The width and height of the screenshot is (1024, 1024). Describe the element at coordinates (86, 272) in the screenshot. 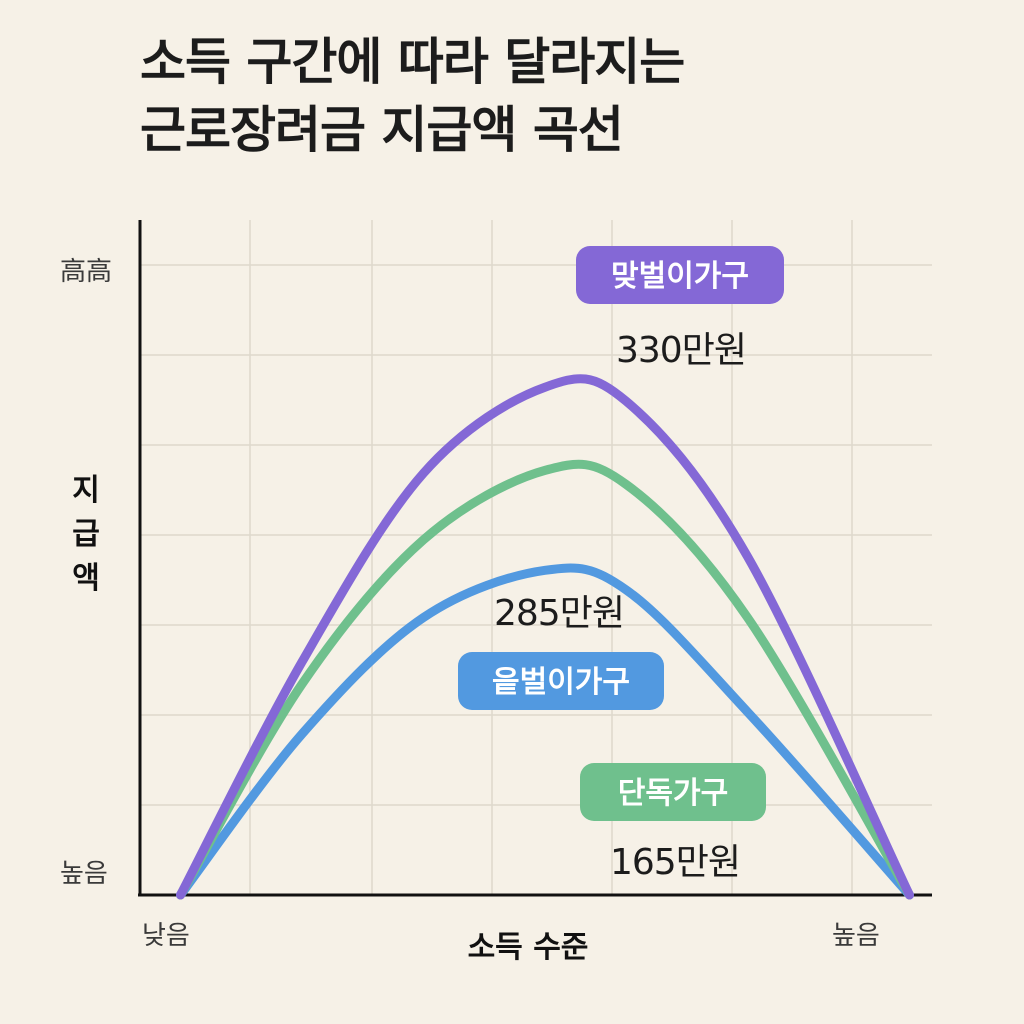

I see `y-tick-label-top: 高高` at that location.